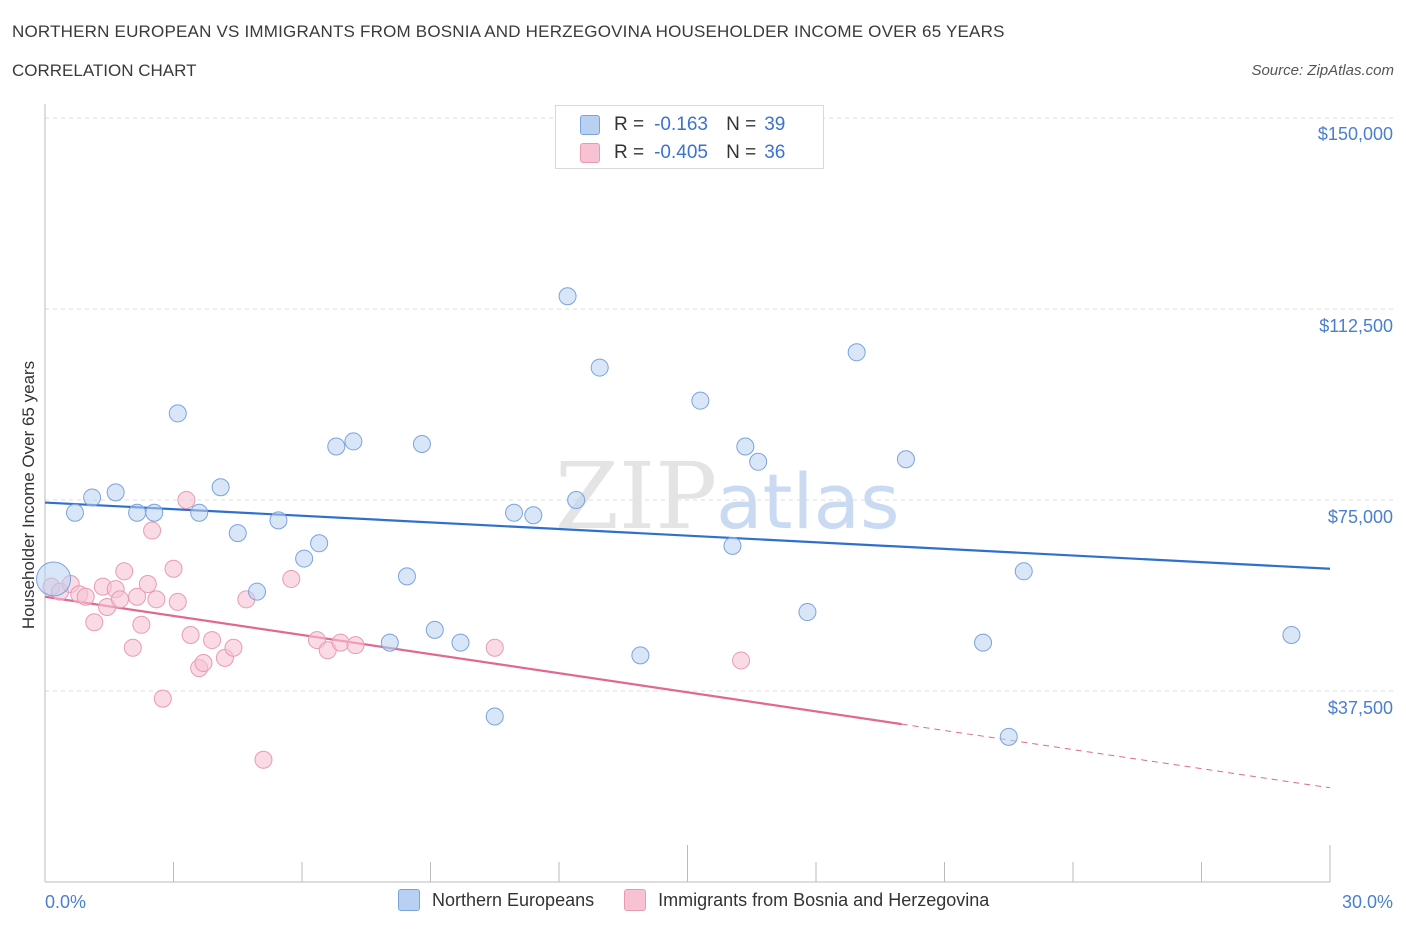 Image resolution: width=1406 pixels, height=930 pixels. What do you see at coordinates (65, 902) in the screenshot?
I see `x-tick-label-min: 0.0%` at bounding box center [65, 902].